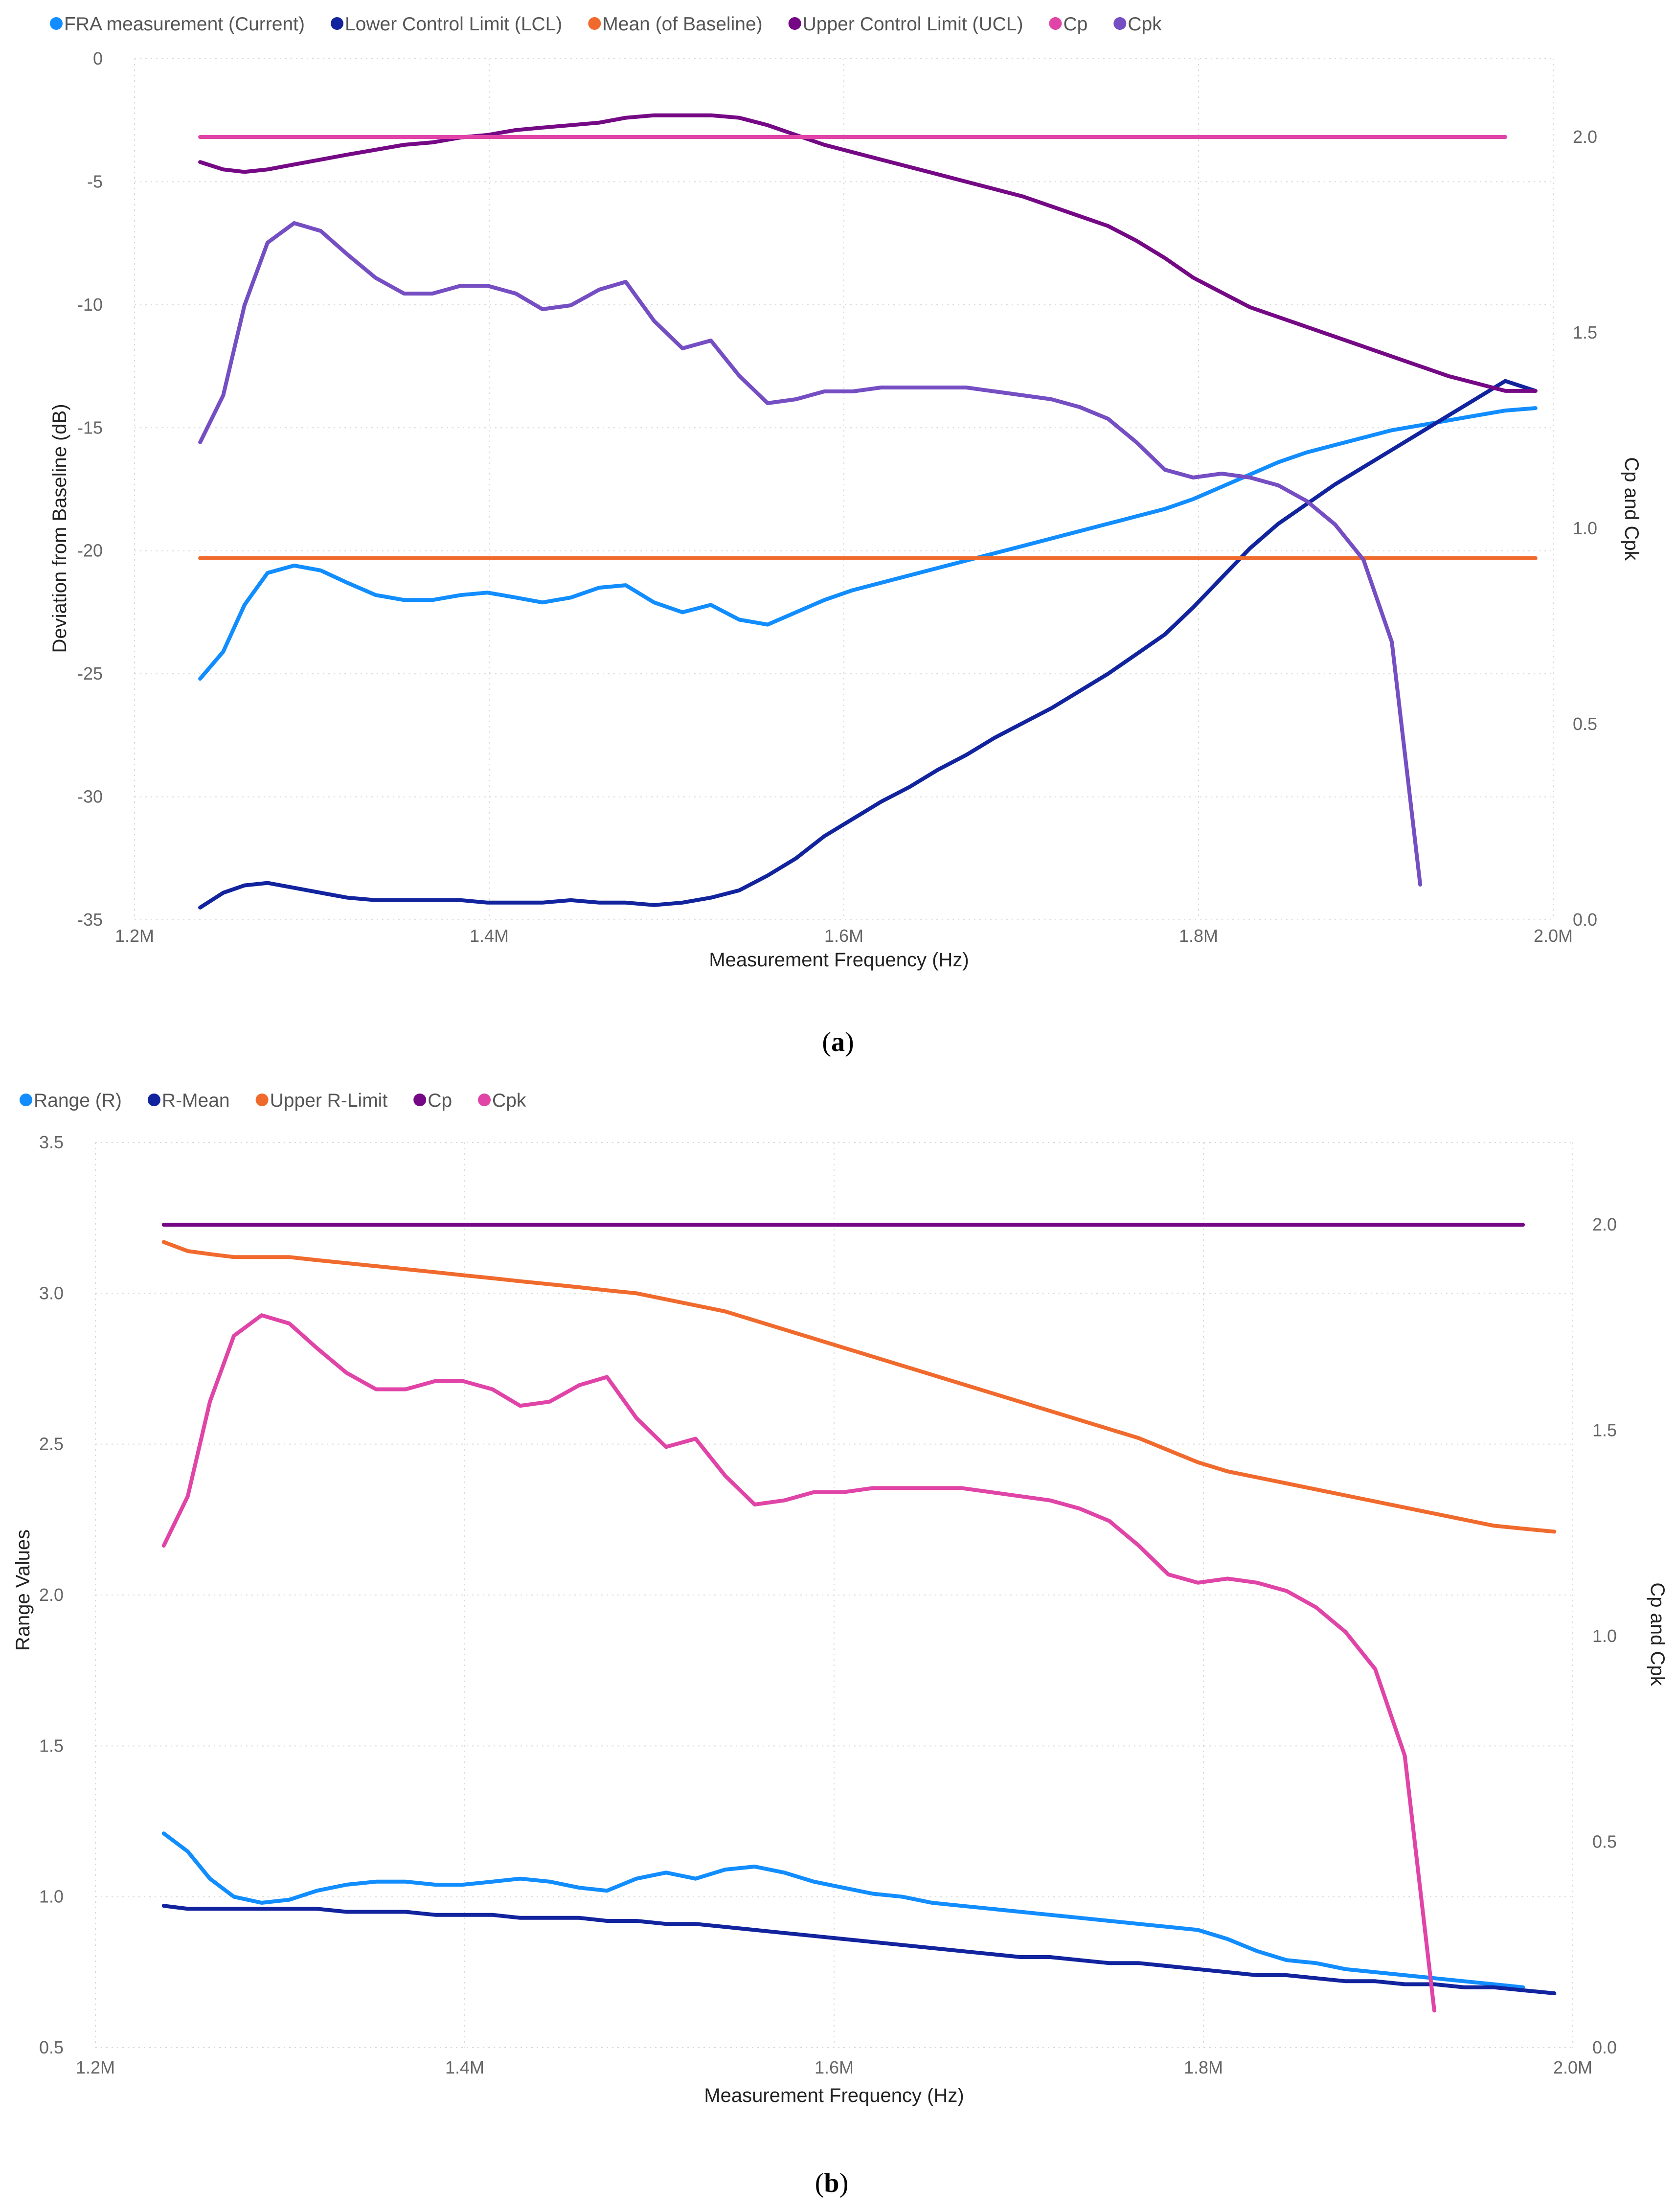 The image size is (1676, 2212). I want to click on y-tick-label: 2.5, so click(52, 1444).